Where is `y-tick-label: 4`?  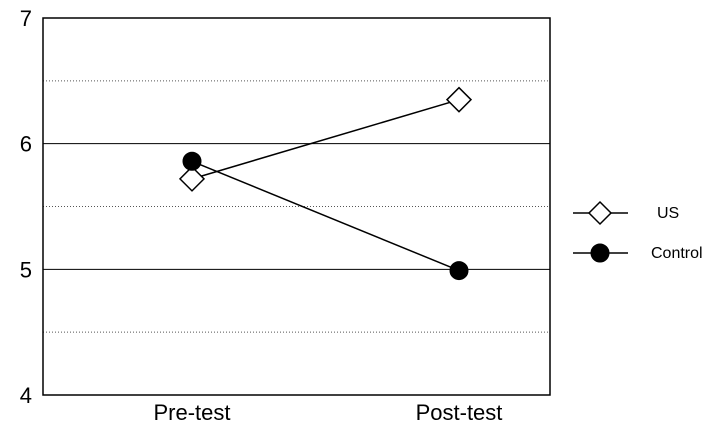 y-tick-label: 4 is located at coordinates (26, 395).